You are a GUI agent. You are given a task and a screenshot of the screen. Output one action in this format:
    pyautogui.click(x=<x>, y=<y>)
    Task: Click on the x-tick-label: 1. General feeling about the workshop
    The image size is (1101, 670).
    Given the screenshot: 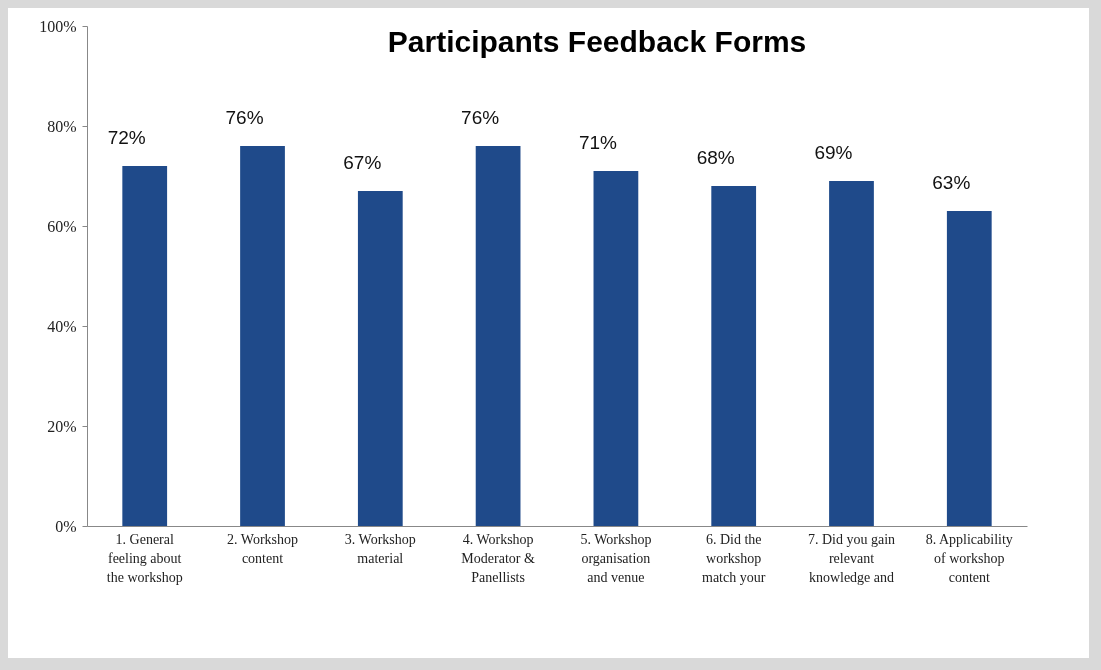 What is the action you would take?
    pyautogui.click(x=144, y=558)
    